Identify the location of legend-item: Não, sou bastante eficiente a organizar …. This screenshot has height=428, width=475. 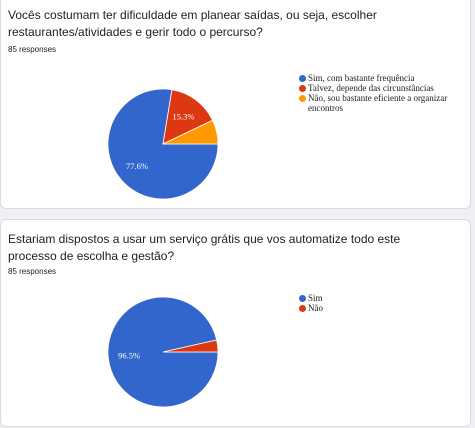
(384, 103).